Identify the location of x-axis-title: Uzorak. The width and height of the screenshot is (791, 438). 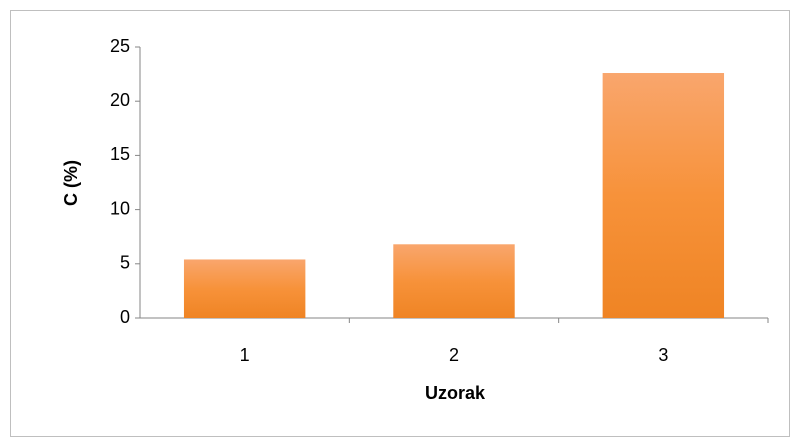
(455, 393).